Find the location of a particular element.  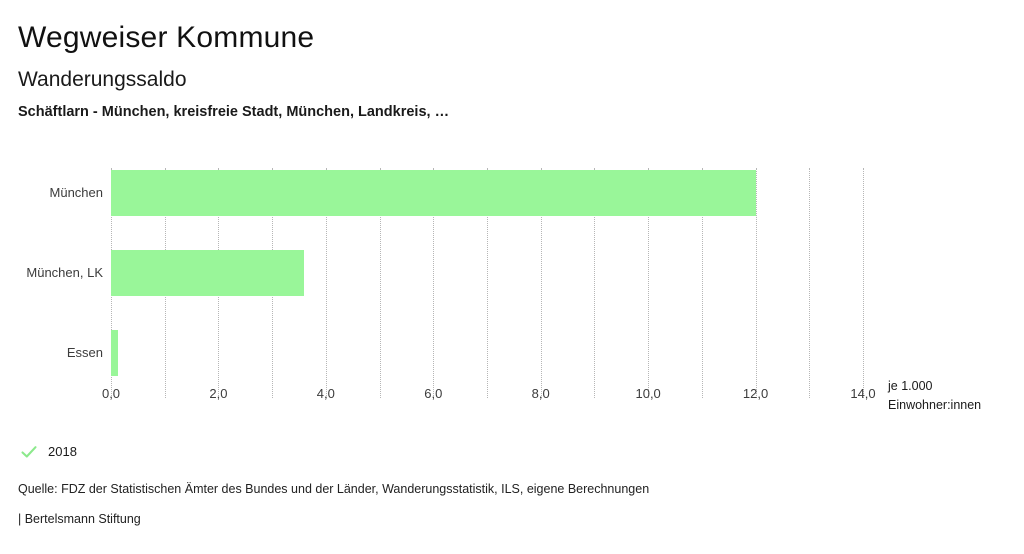

category-label: München, LK is located at coordinates (64, 272).